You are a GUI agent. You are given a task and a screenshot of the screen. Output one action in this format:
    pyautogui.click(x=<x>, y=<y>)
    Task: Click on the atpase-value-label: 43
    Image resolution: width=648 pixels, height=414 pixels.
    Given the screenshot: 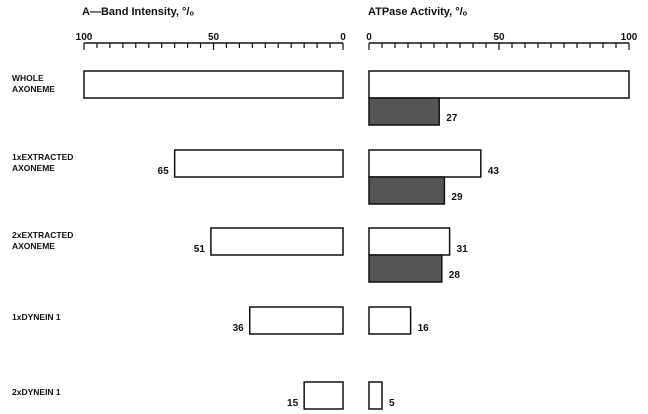 What is the action you would take?
    pyautogui.click(x=494, y=171)
    